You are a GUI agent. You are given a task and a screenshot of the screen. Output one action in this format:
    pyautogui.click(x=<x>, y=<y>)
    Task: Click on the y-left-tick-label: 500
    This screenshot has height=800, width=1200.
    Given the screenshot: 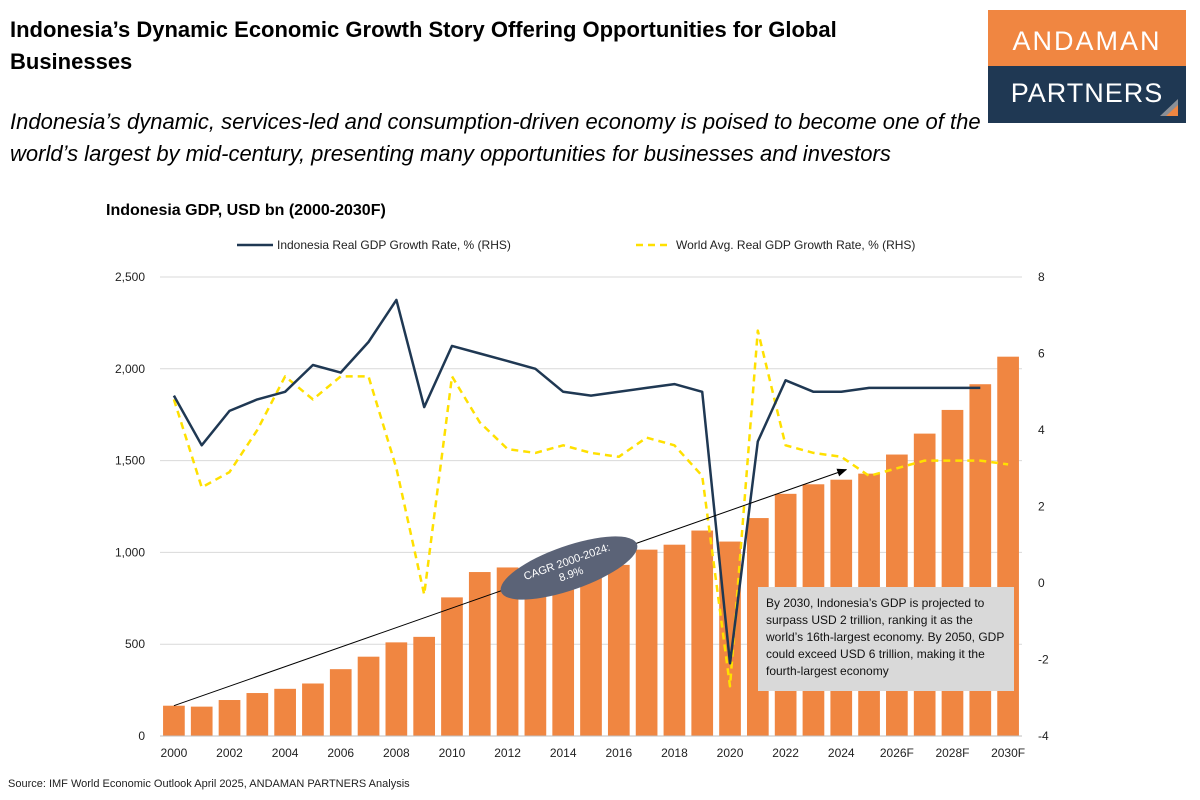 What is the action you would take?
    pyautogui.click(x=135, y=644)
    